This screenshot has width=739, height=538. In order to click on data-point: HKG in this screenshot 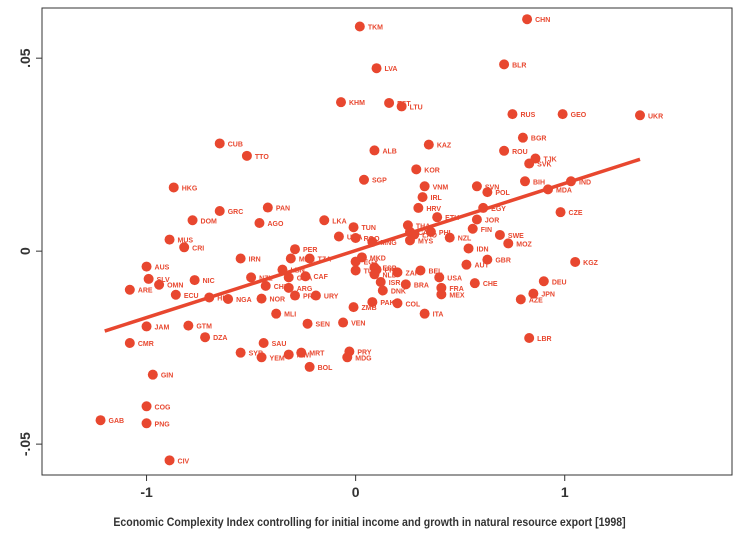, I will do `click(183, 187)`.